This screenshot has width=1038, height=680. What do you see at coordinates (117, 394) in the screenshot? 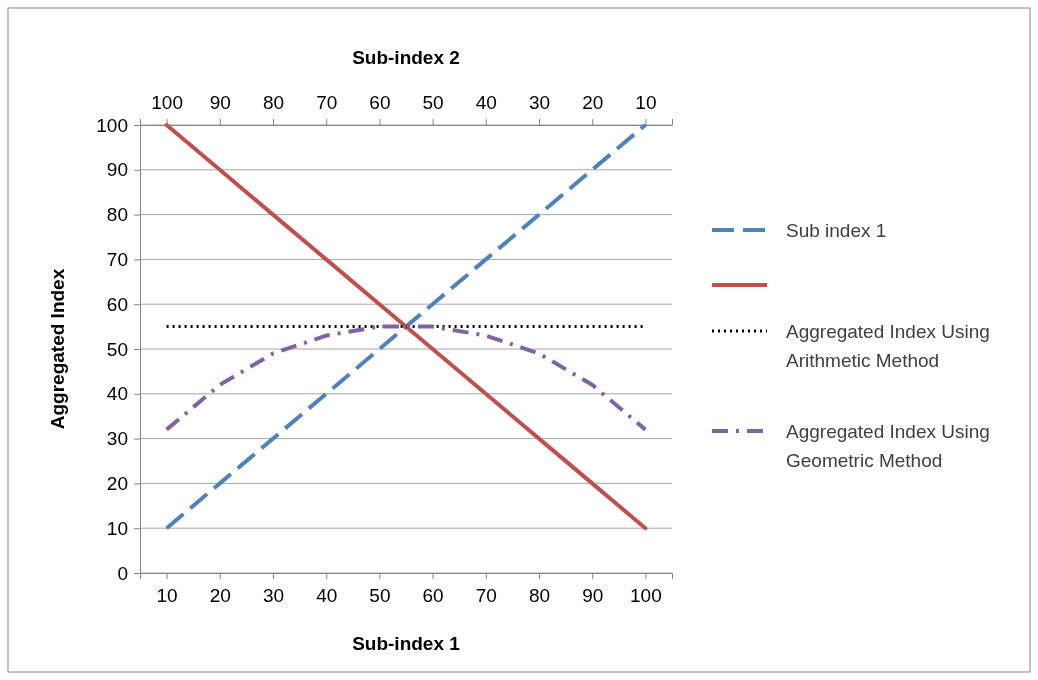
I see `y-tick-label: 40` at bounding box center [117, 394].